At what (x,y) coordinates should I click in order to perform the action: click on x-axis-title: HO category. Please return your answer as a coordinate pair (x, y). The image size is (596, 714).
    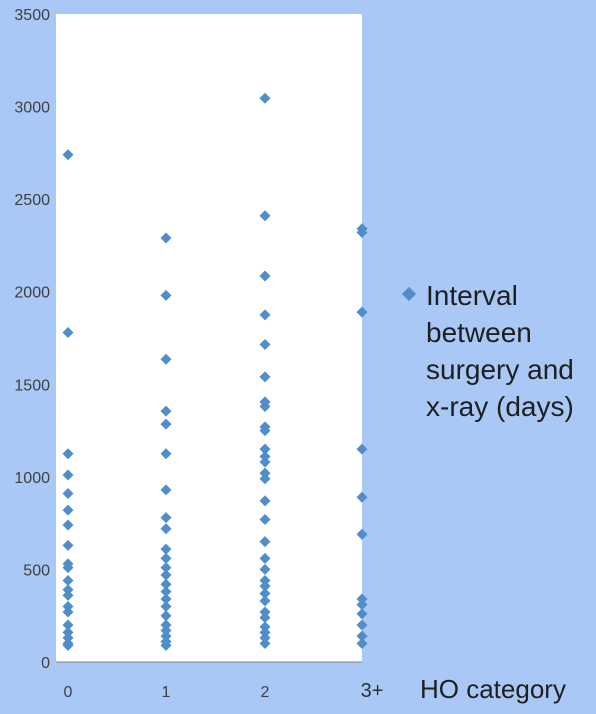
    Looking at the image, I should click on (493, 689).